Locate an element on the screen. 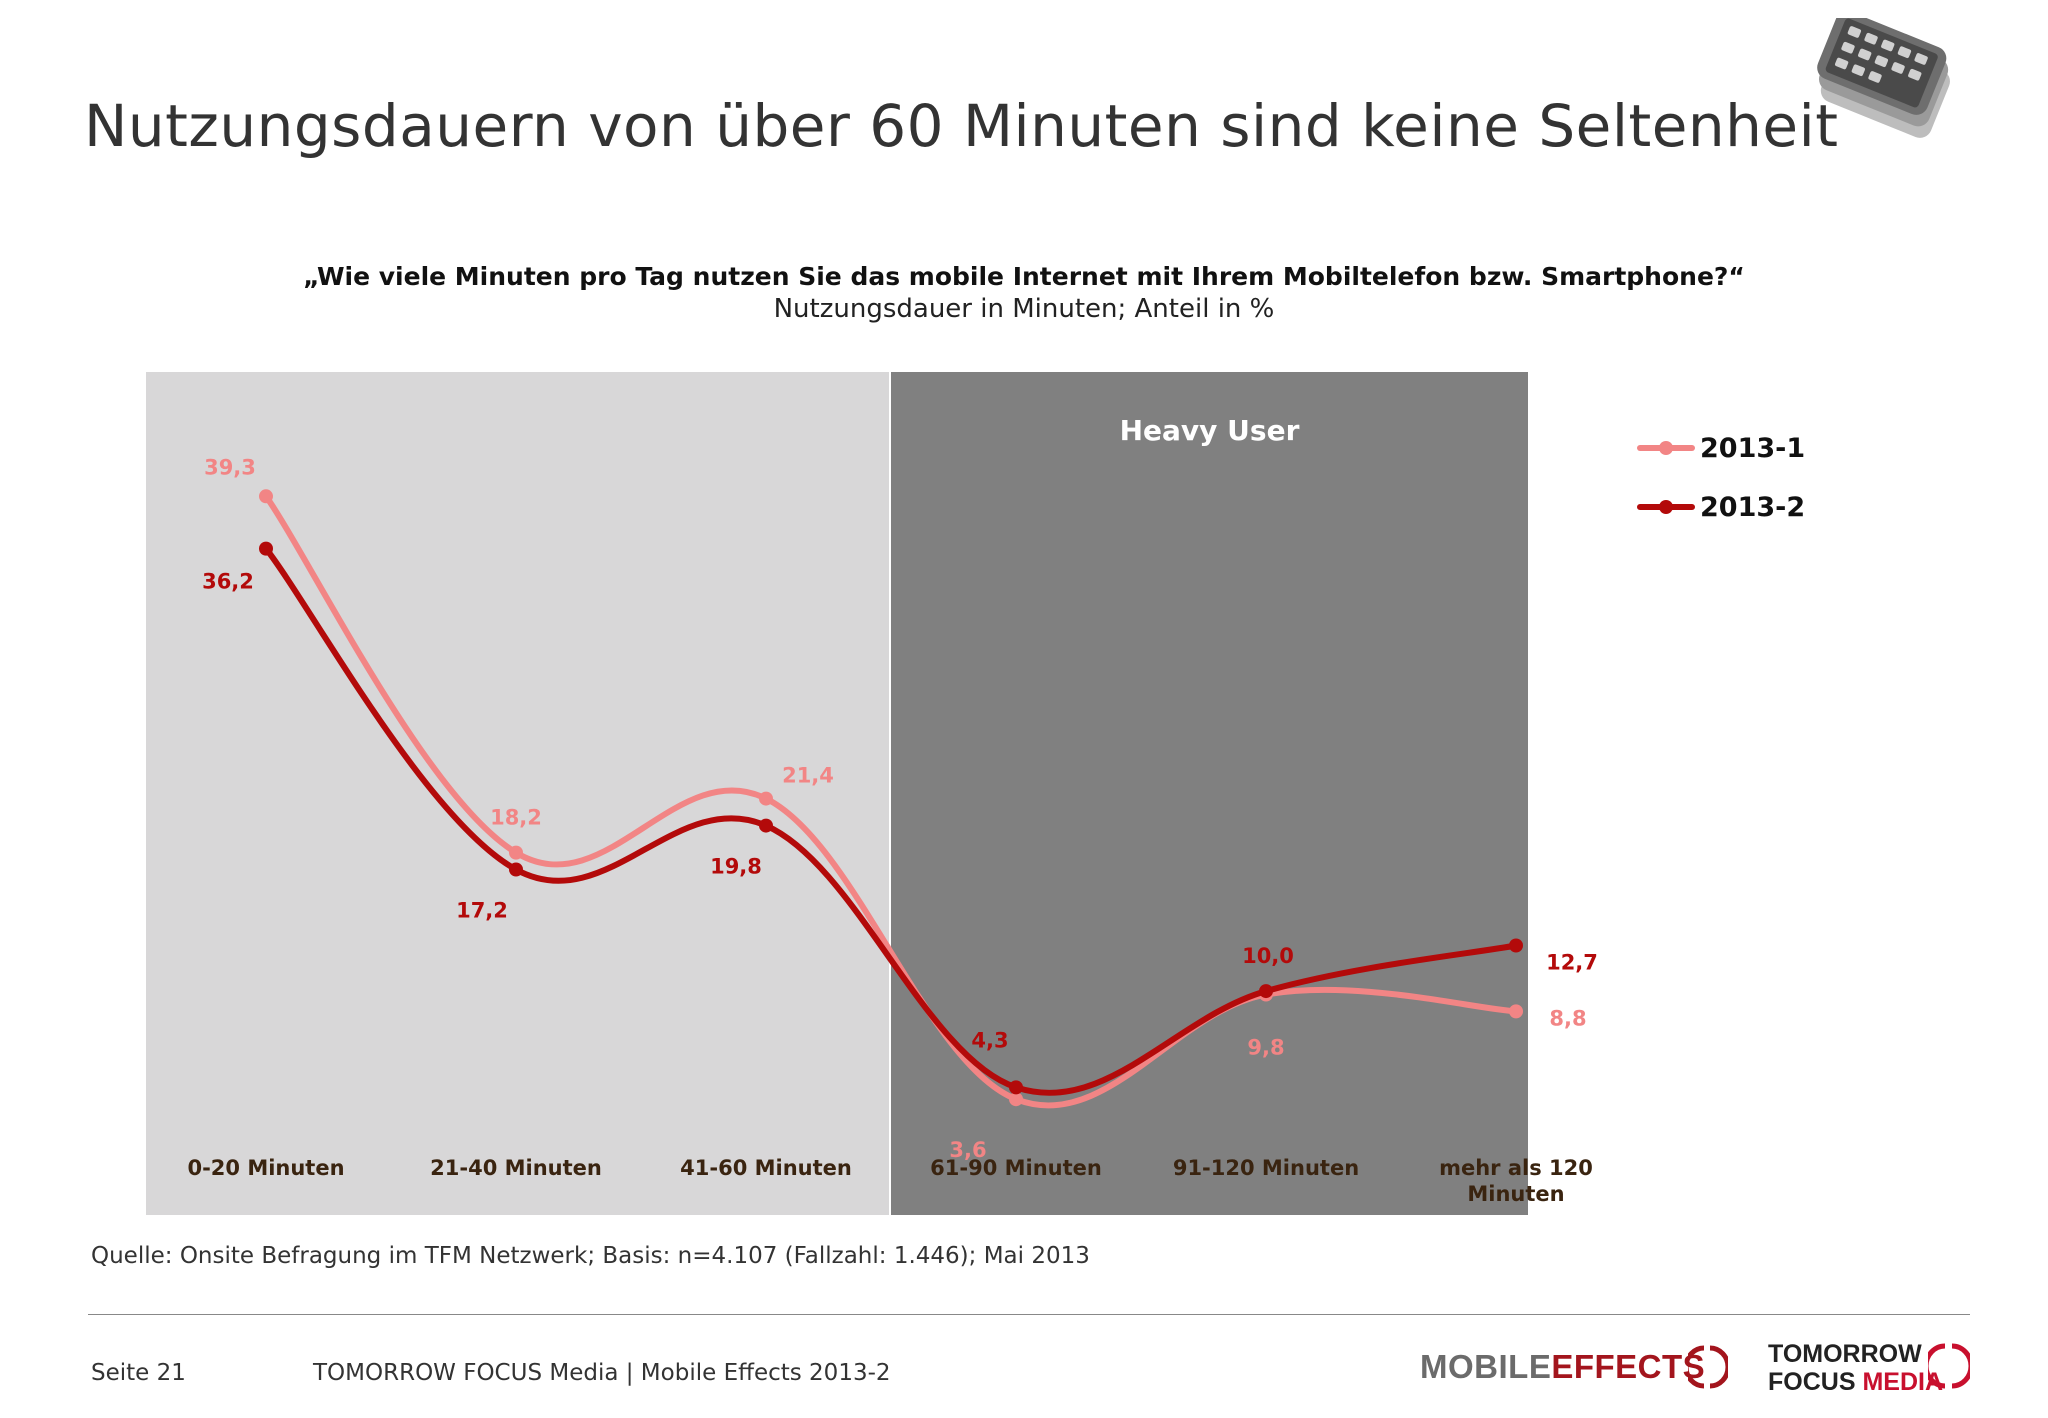  data-label-2013-2-2: 17,2 is located at coordinates (482, 911).